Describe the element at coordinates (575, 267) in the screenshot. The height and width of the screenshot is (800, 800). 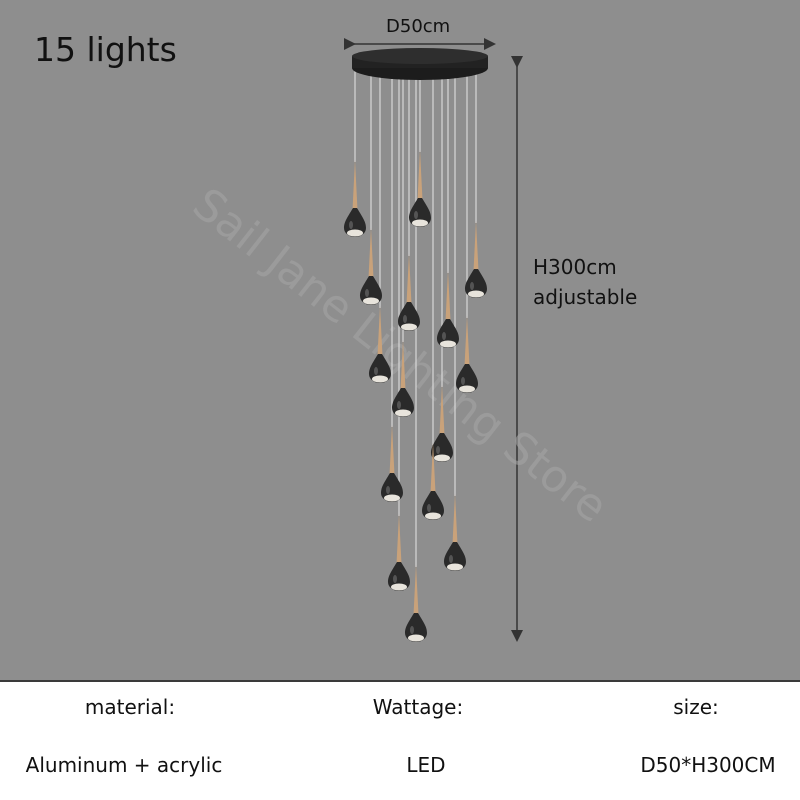
I see `height-value: H300cm` at that location.